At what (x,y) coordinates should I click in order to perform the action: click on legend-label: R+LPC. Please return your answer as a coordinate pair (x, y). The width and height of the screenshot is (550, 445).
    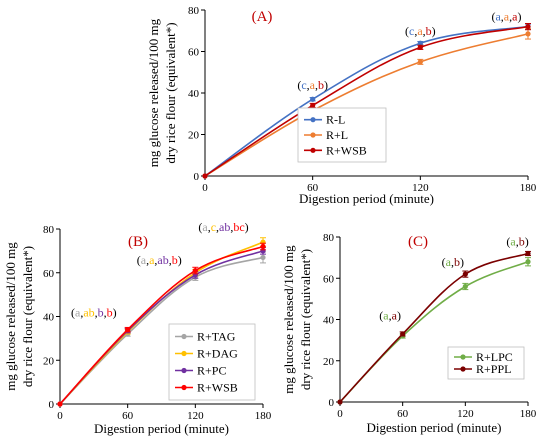
    Looking at the image, I should click on (494, 357).